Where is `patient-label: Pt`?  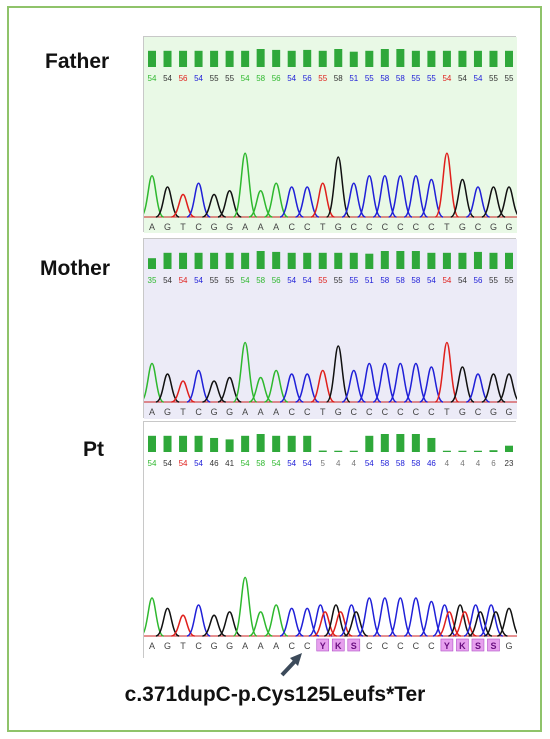 patient-label: Pt is located at coordinates (93, 449).